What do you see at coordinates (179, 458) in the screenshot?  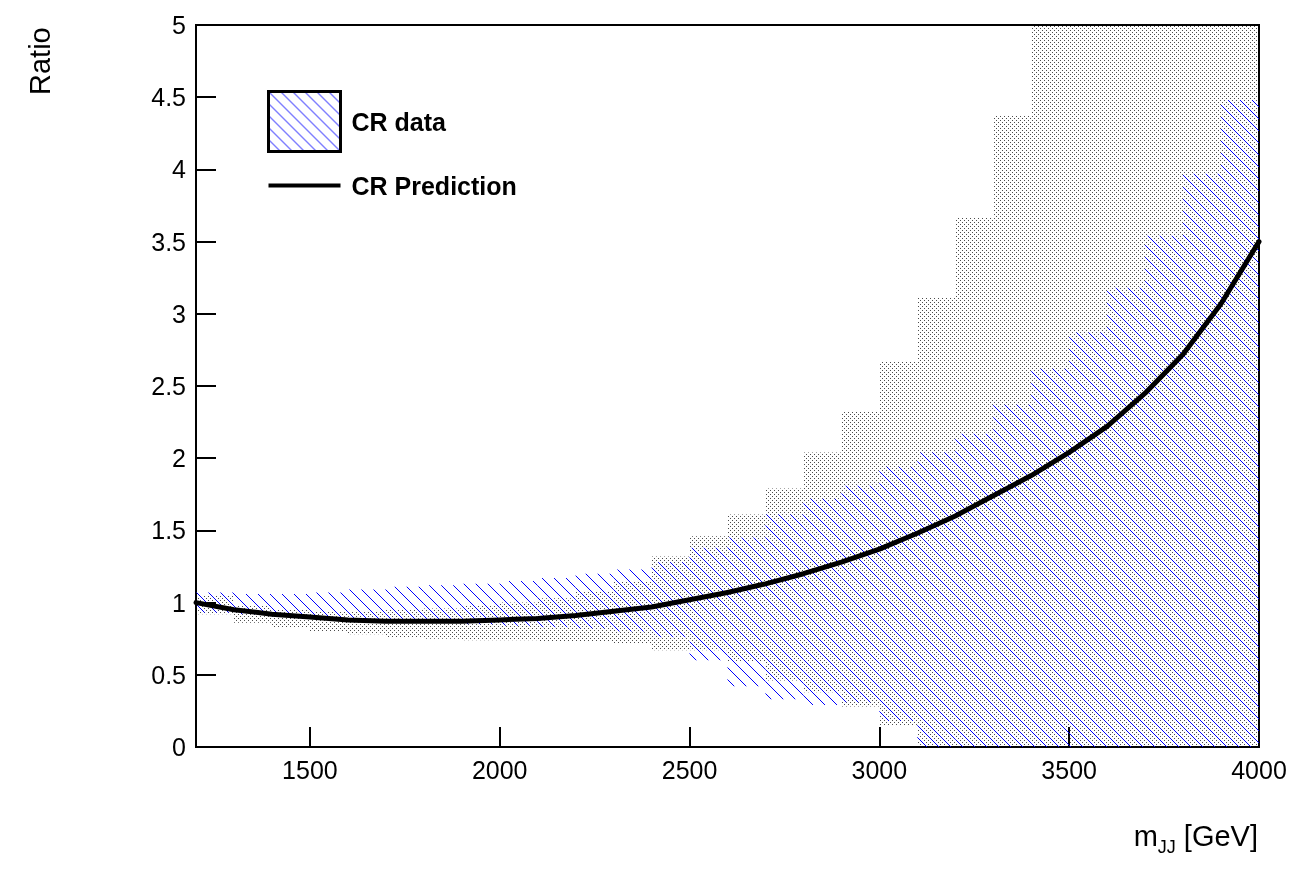 I see `y-tick-label: 2` at bounding box center [179, 458].